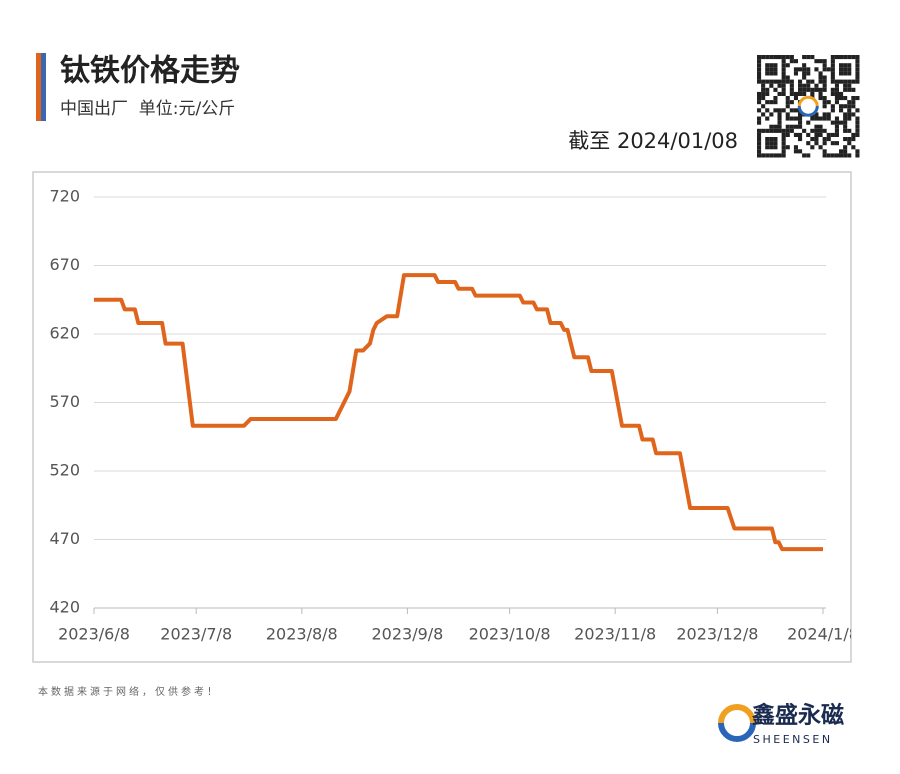 Image resolution: width=900 pixels, height=774 pixels. Describe the element at coordinates (64, 264) in the screenshot. I see `y-tick-label: 670` at that location.